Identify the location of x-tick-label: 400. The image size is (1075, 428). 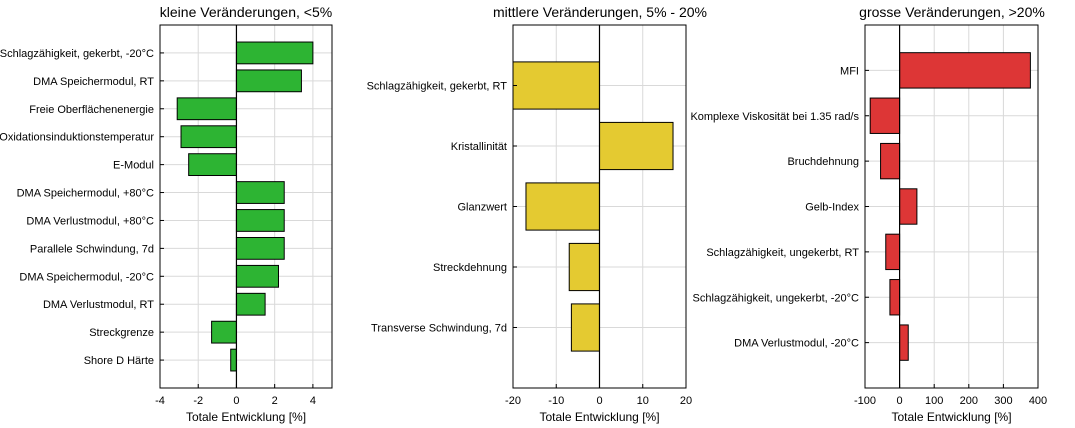
(1038, 401).